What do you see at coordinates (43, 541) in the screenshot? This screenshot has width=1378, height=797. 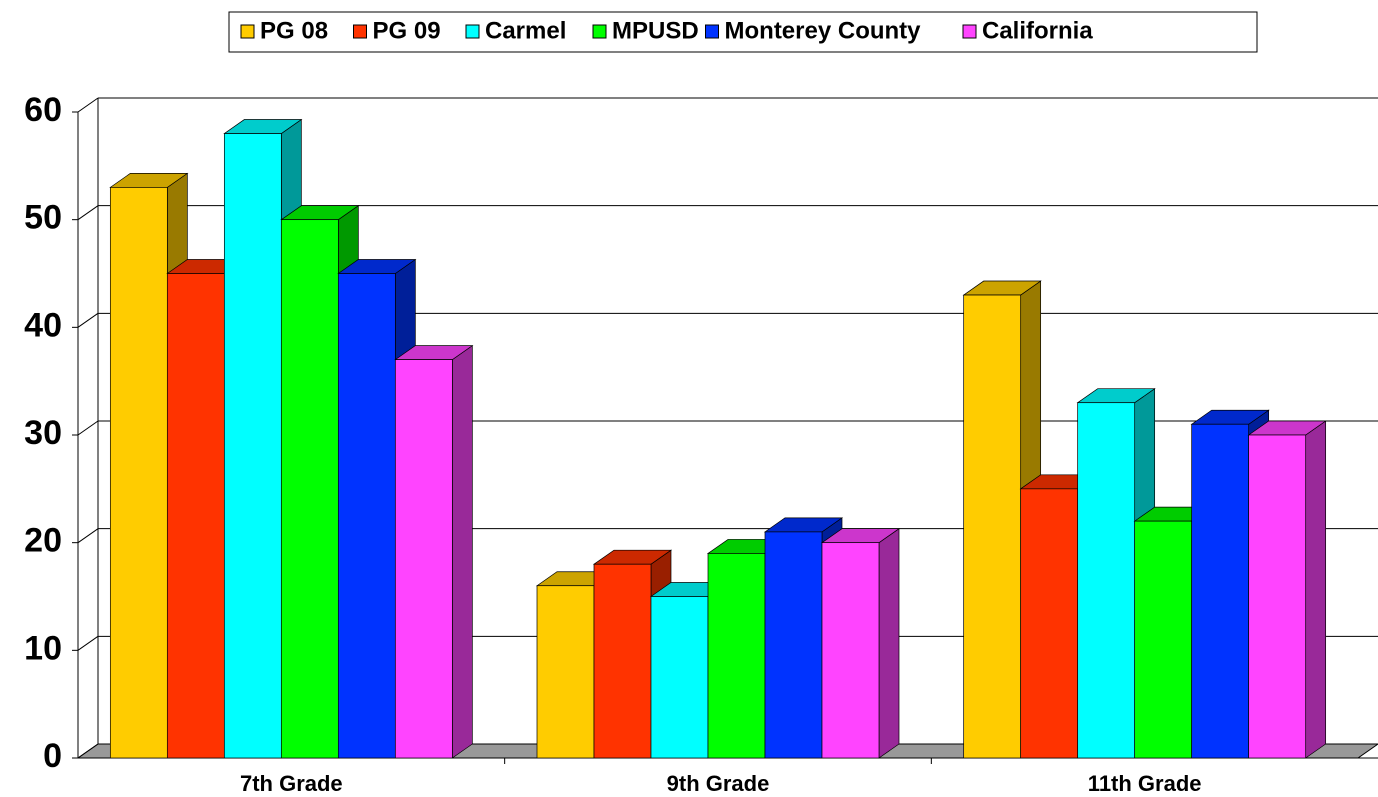 I see `y-tick-label: 20` at bounding box center [43, 541].